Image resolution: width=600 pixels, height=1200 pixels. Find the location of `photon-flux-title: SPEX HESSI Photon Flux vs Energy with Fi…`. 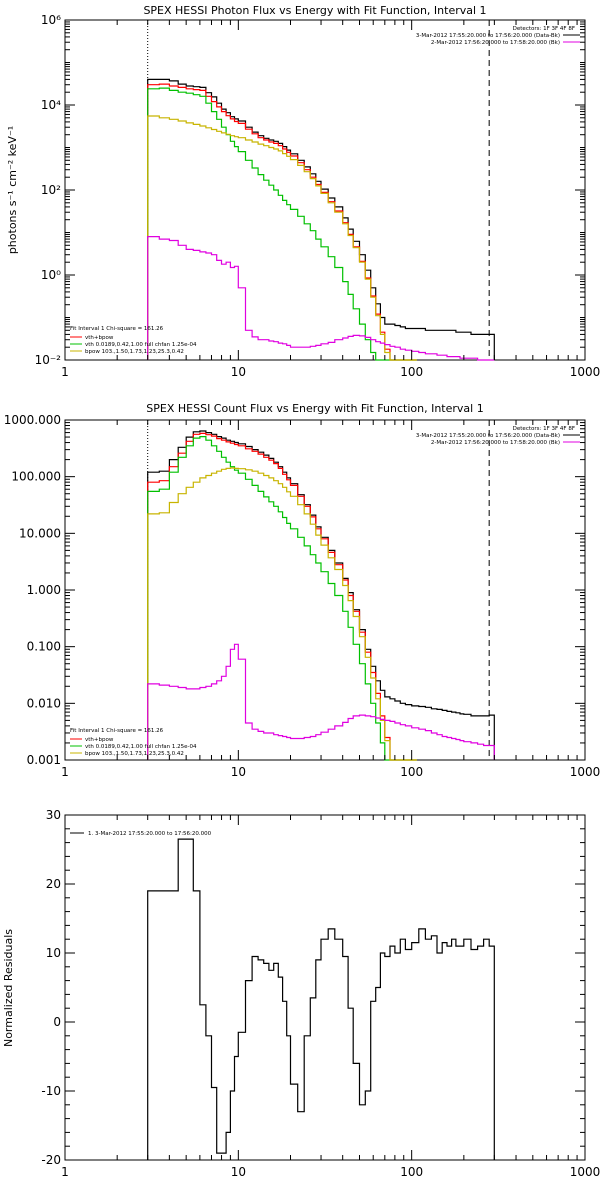

photon-flux-title: SPEX HESSI Photon Flux vs Energy with Fi… is located at coordinates (314, 10).